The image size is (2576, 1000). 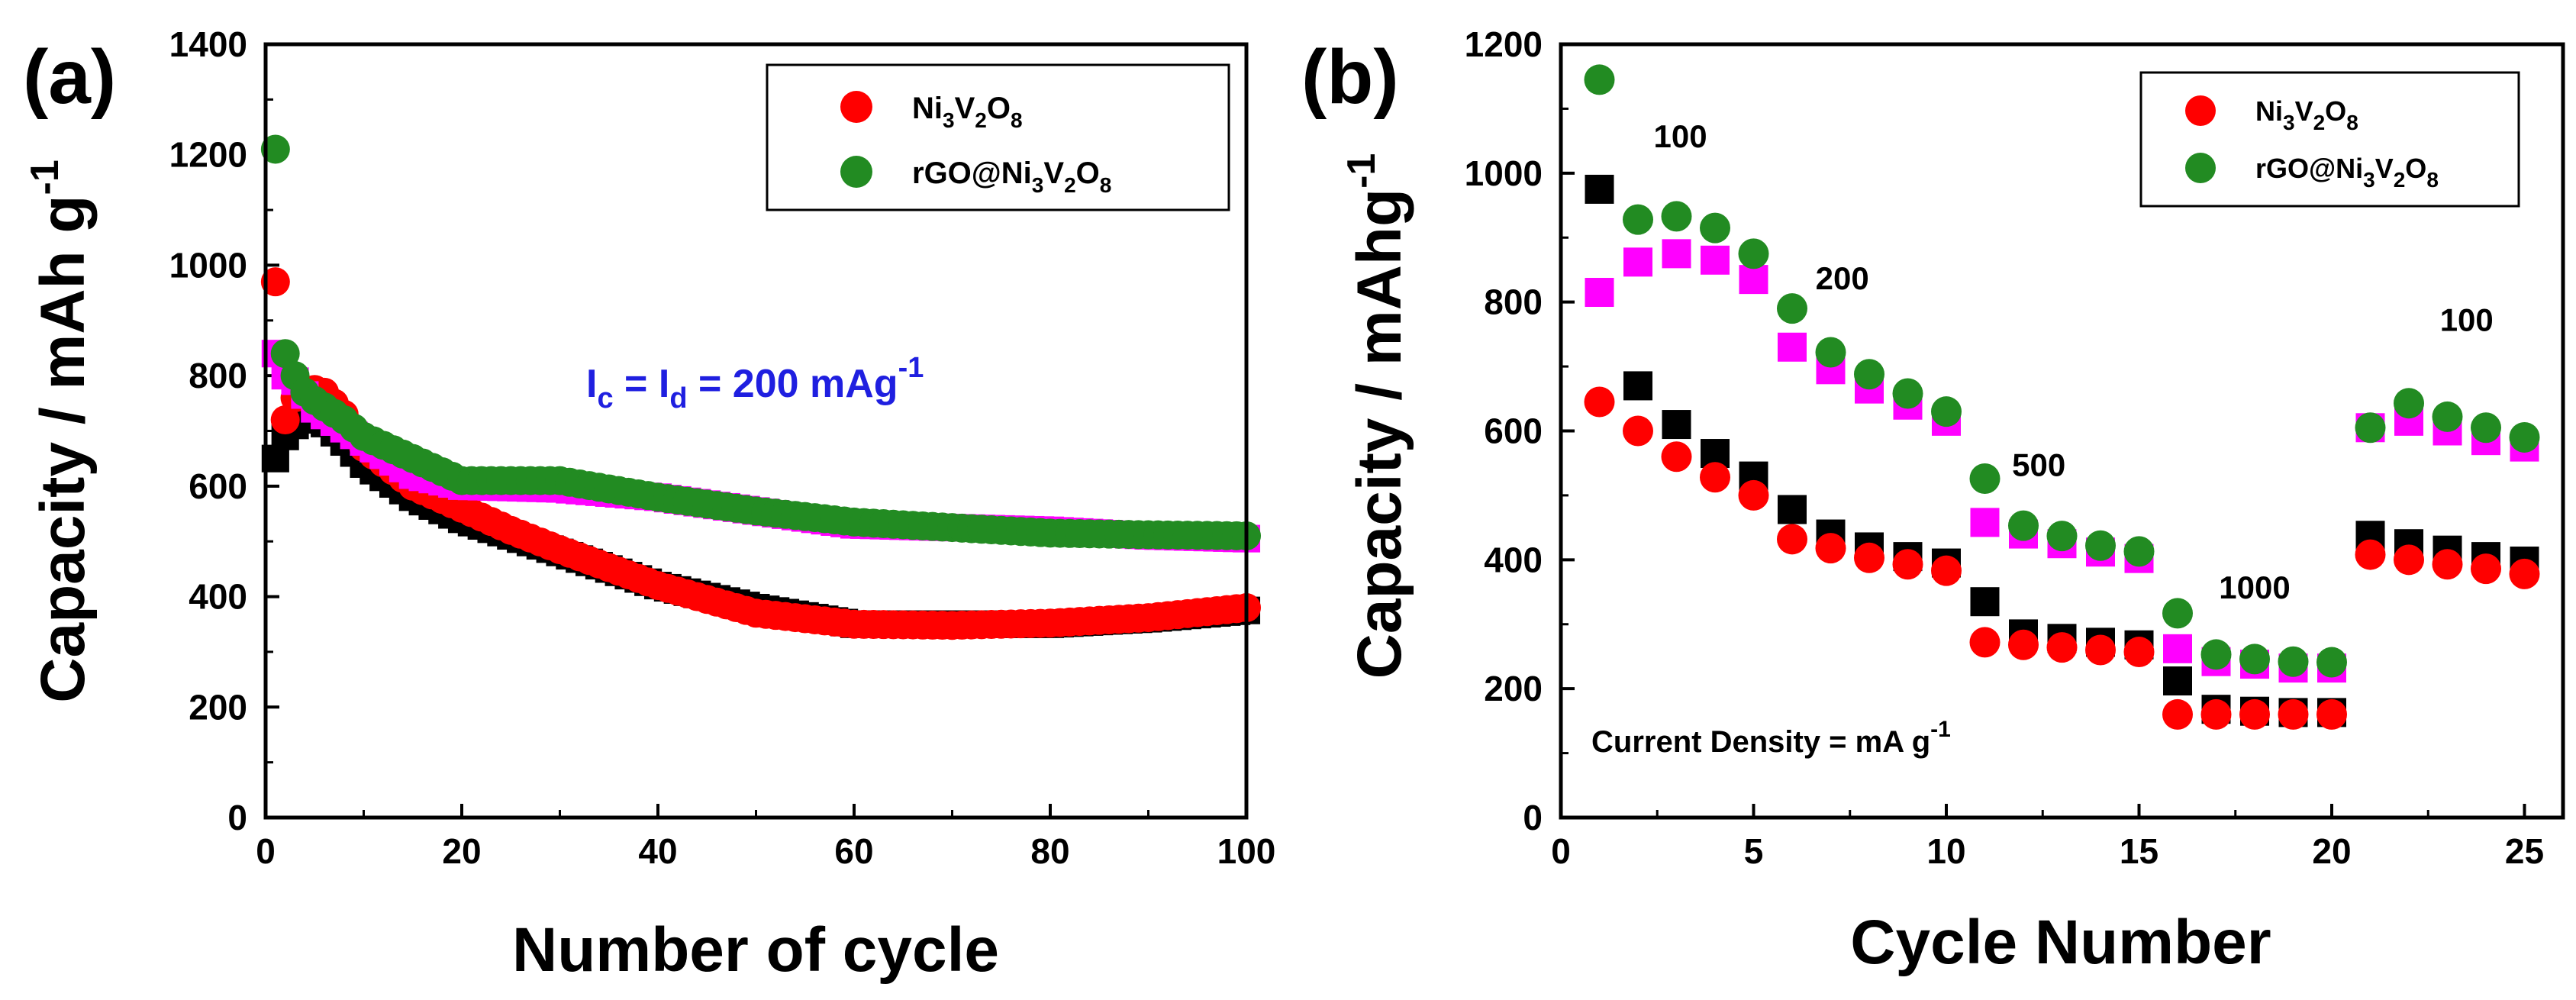 What do you see at coordinates (657, 851) in the screenshot?
I see `x-tick-label: 40` at bounding box center [657, 851].